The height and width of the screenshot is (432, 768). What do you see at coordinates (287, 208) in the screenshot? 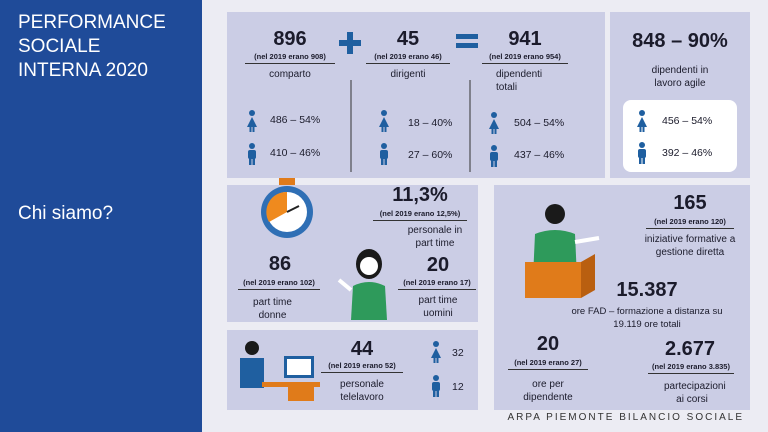
I see `clock-illustration` at bounding box center [287, 208].